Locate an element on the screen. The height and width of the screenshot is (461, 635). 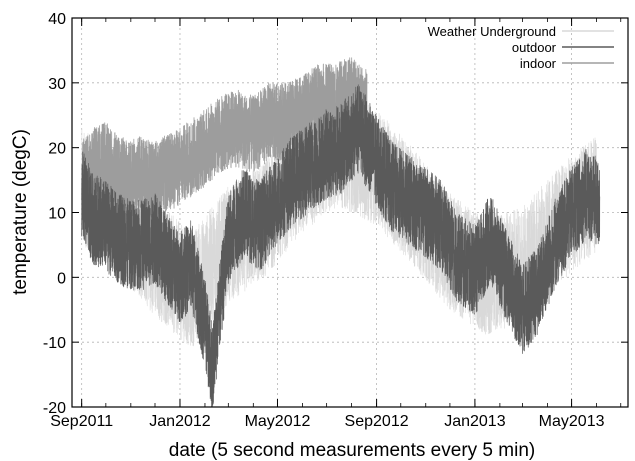
y-tick-label: 30 is located at coordinates (57, 84).